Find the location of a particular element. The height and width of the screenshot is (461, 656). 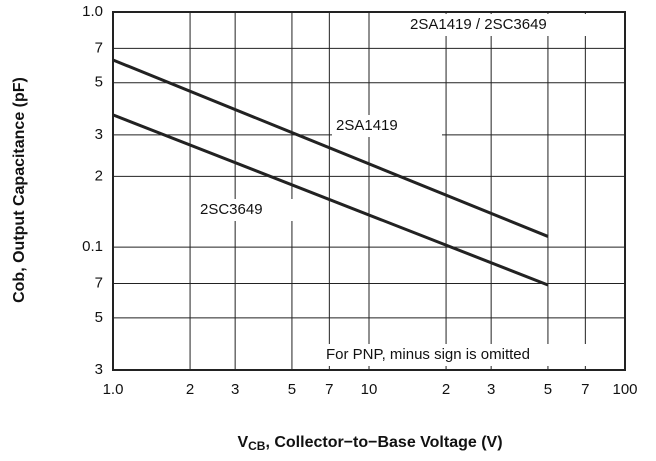

y-tick-label: 2 is located at coordinates (99, 175).